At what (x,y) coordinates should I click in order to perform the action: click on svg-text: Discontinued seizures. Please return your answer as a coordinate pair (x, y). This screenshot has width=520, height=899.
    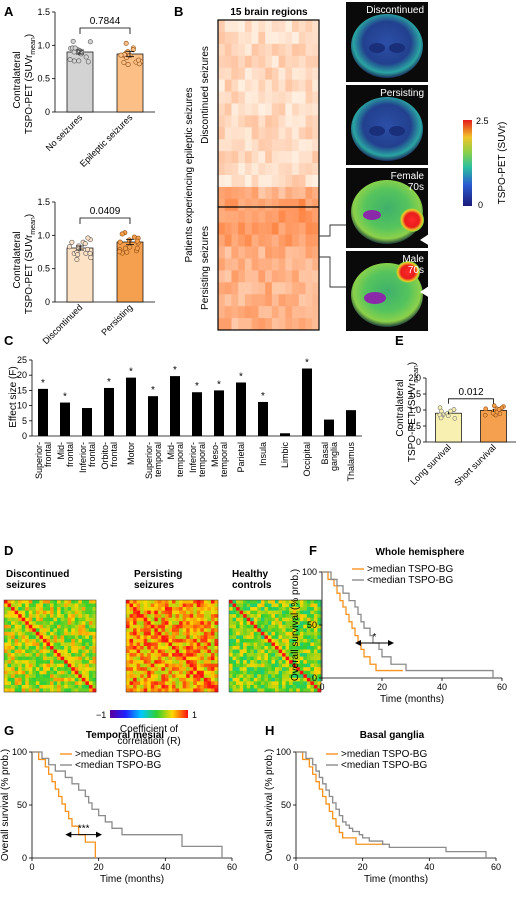
    Looking at the image, I should click on (205, 95).